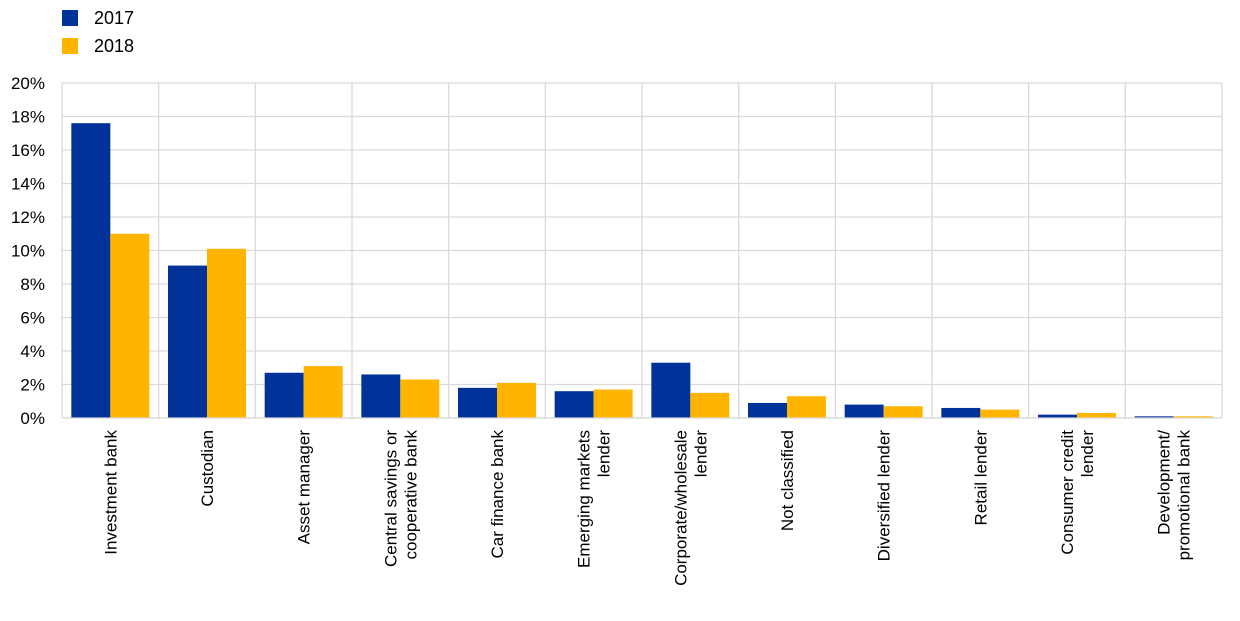 The image size is (1240, 621). What do you see at coordinates (390, 498) in the screenshot?
I see `x-tick-label-line: Central savings or` at bounding box center [390, 498].